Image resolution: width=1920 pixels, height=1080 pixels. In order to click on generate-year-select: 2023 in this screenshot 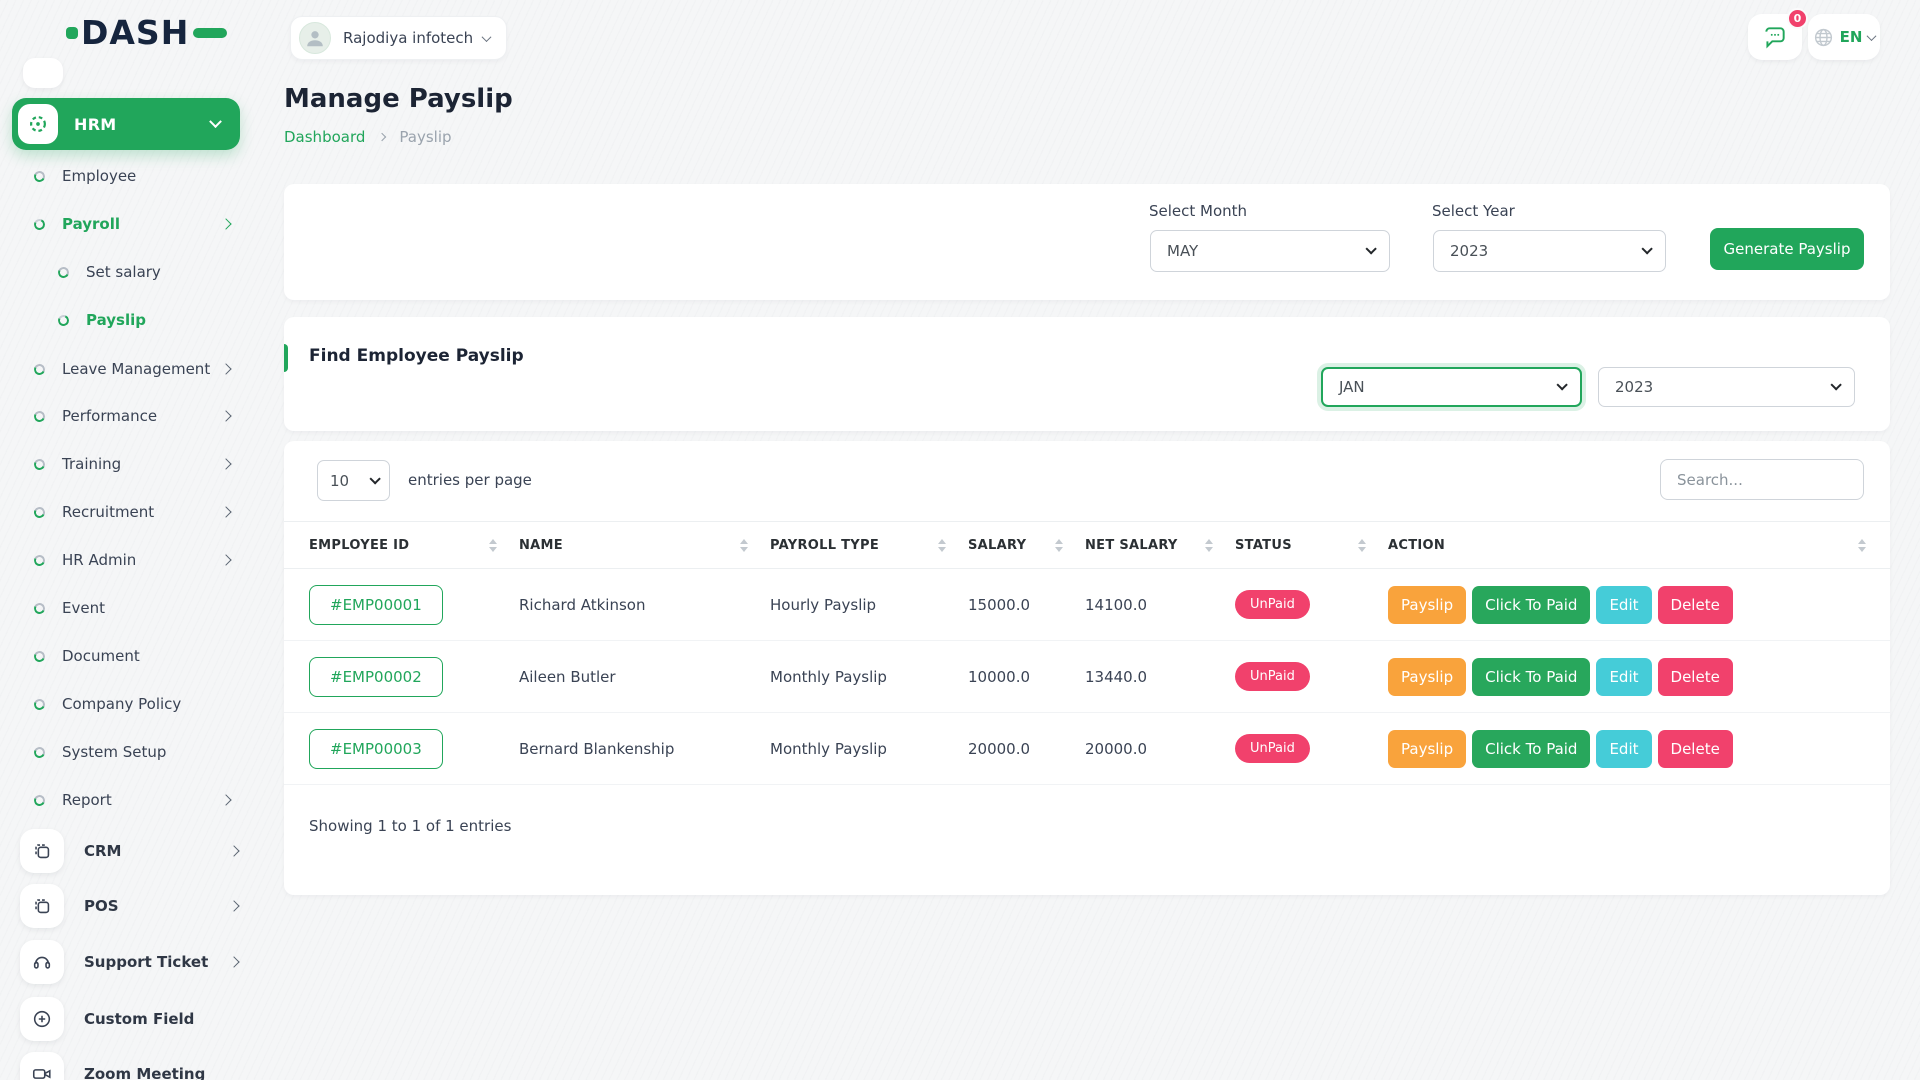, I will do `click(1549, 251)`.